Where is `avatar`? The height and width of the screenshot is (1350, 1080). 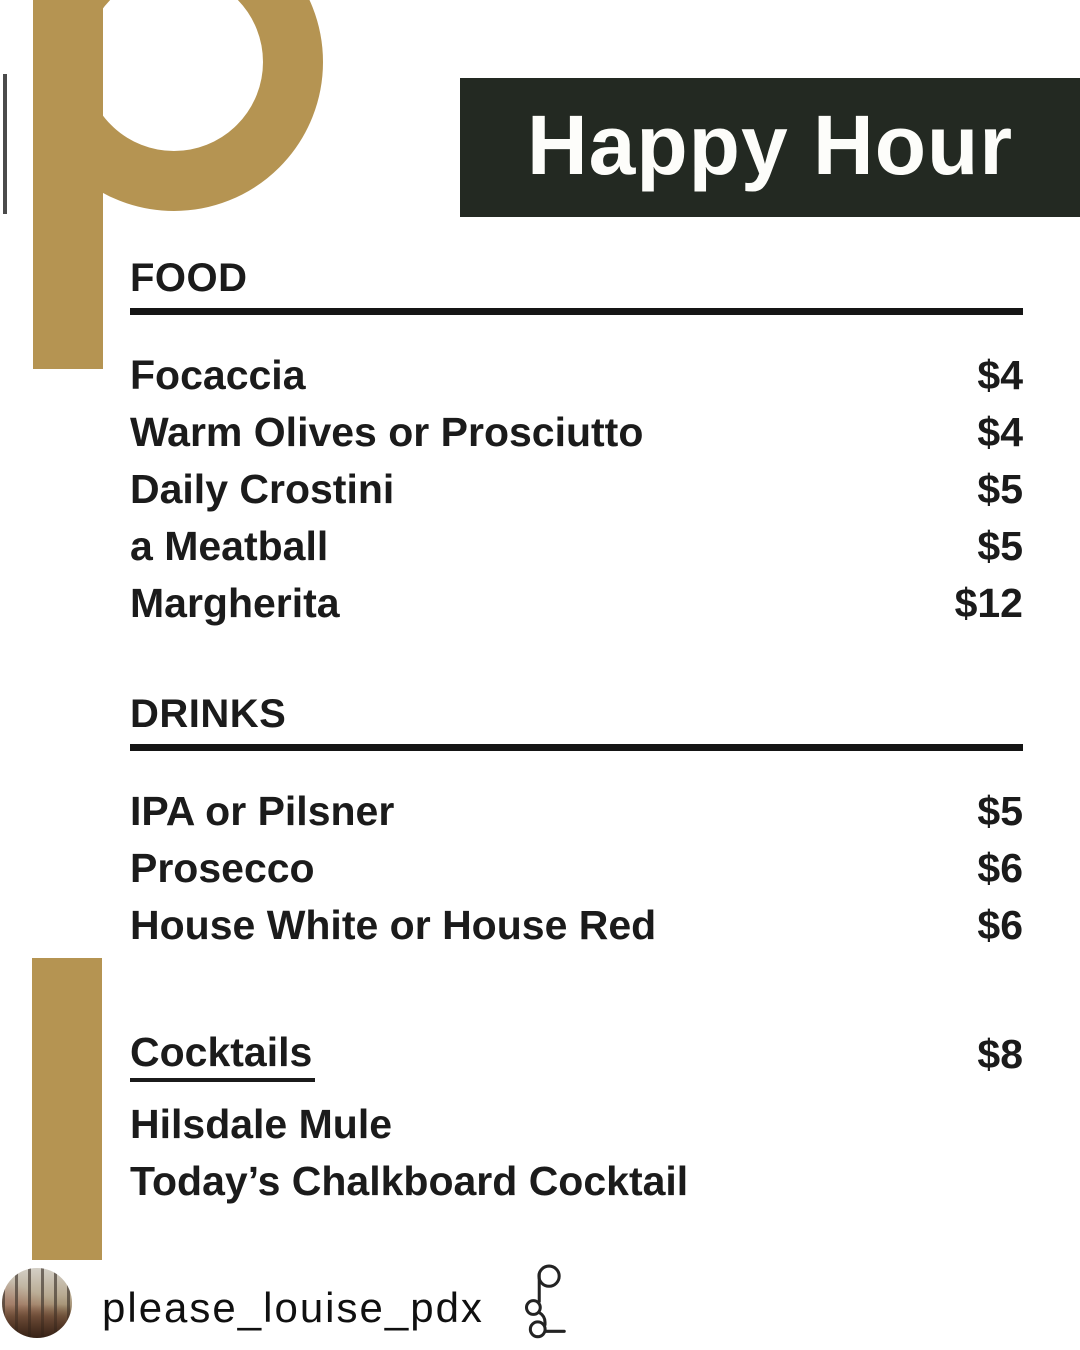 avatar is located at coordinates (37, 1303).